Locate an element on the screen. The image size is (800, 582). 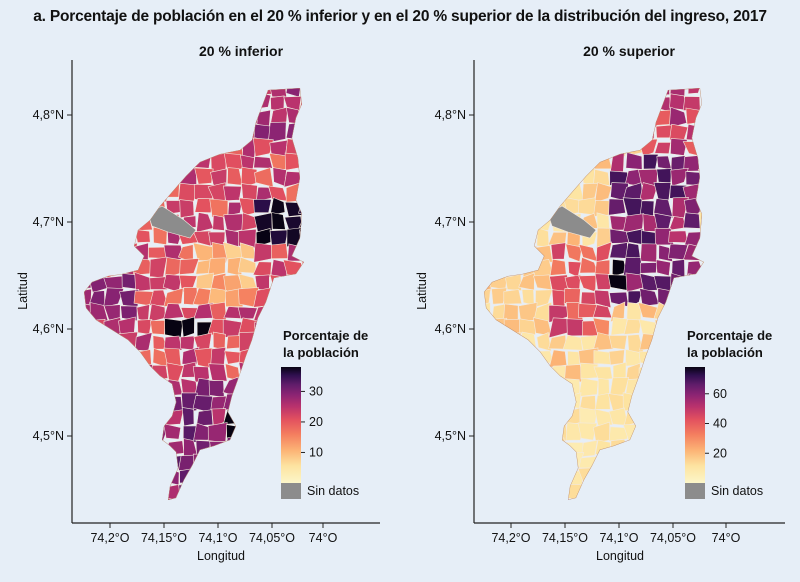
legend-title-line-1: Porcentaje de is located at coordinates (325, 335).